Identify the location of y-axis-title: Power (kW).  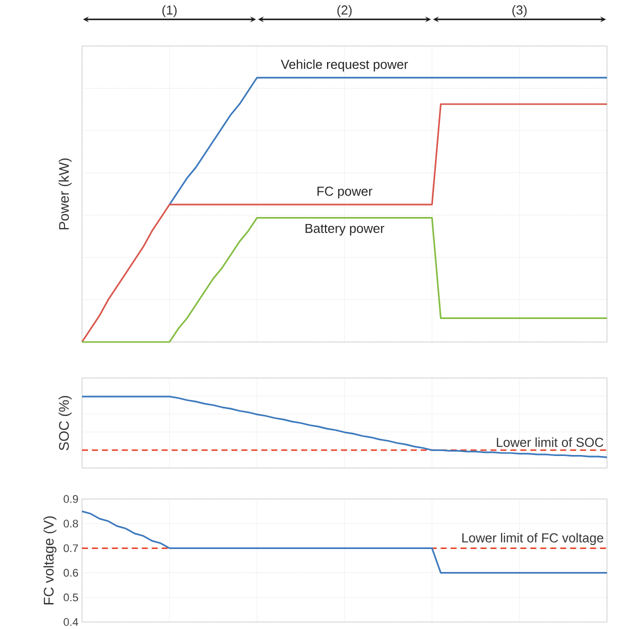
(65, 194).